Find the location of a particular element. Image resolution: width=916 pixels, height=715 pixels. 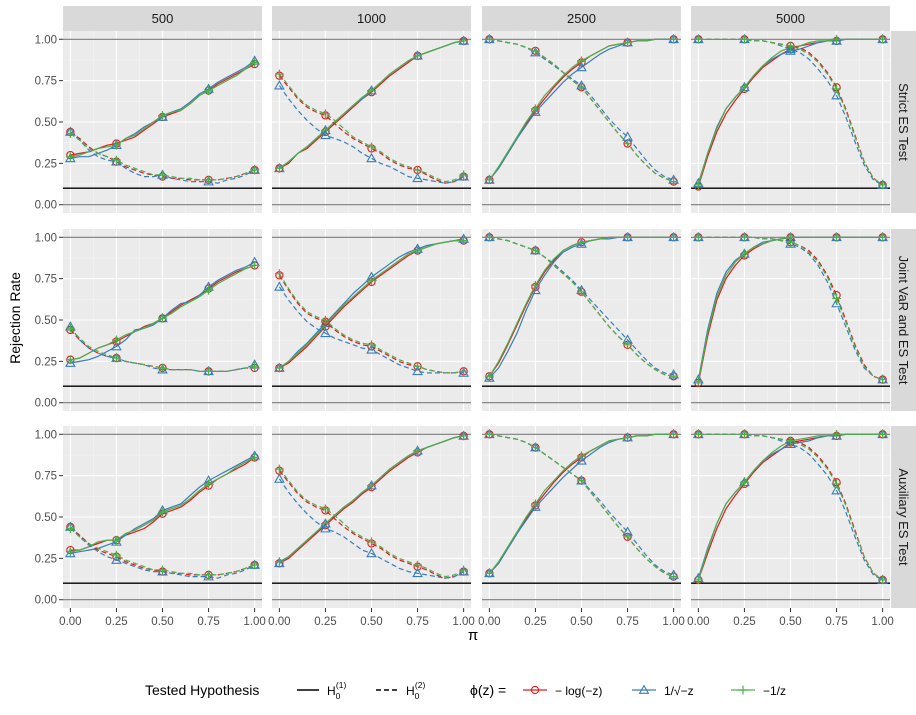

column-strip-label: 2500 is located at coordinates (581, 18).